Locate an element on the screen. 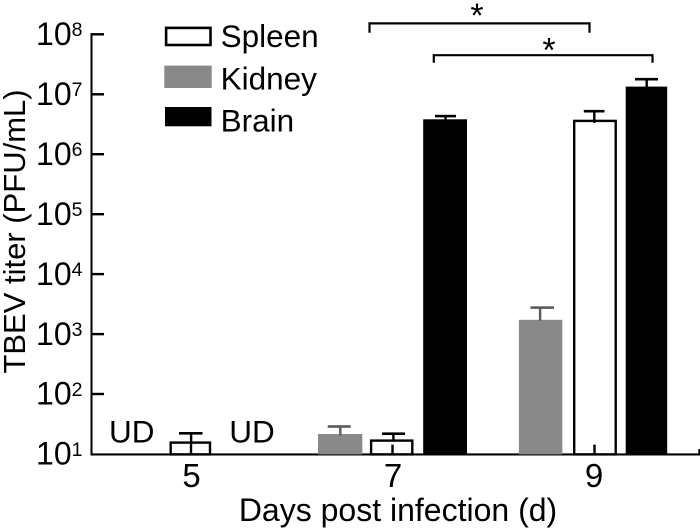  svg-text: 10³ is located at coordinates (59, 334).